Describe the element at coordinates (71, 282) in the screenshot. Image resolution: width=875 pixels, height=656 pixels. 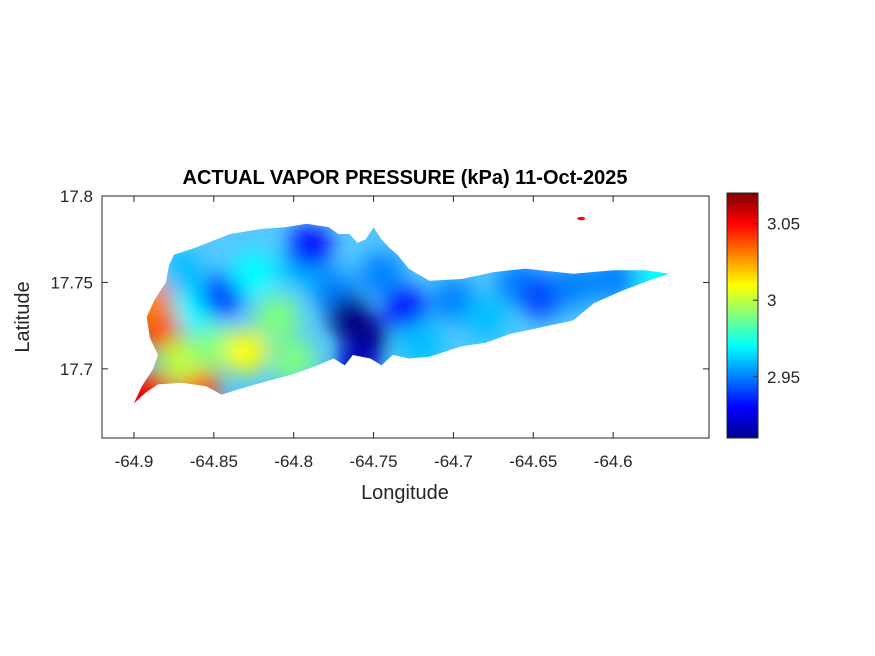
I see `y-tick-label: 17.75` at that location.